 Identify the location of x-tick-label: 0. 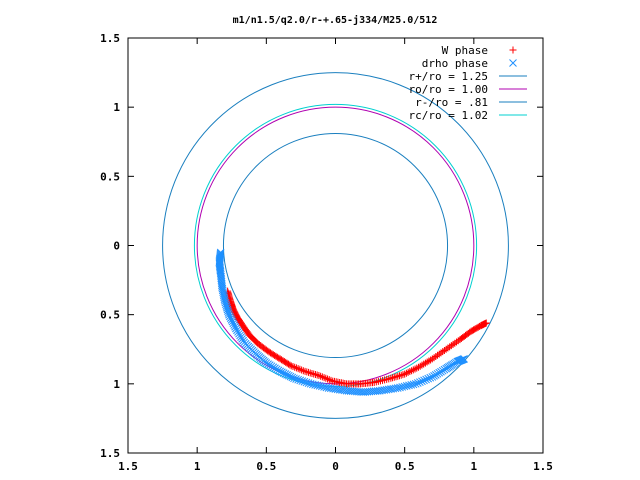
(335, 466).